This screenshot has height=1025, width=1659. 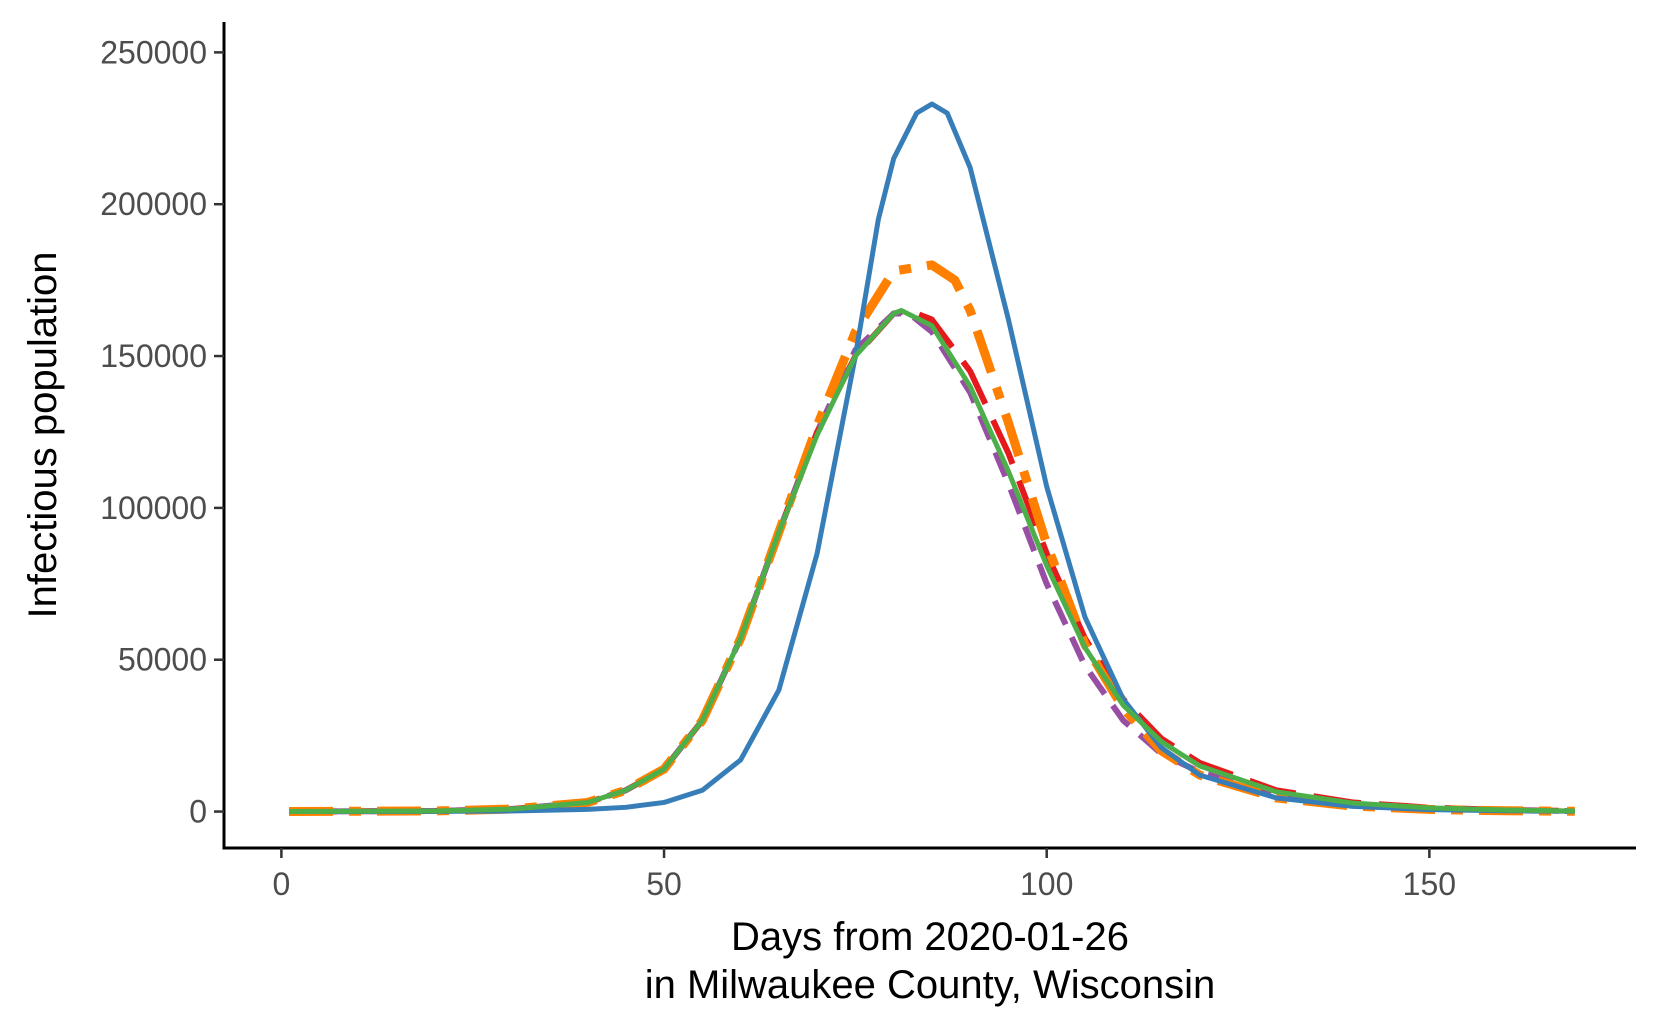 I want to click on y-tick-label: 250000, so click(x=153, y=52).